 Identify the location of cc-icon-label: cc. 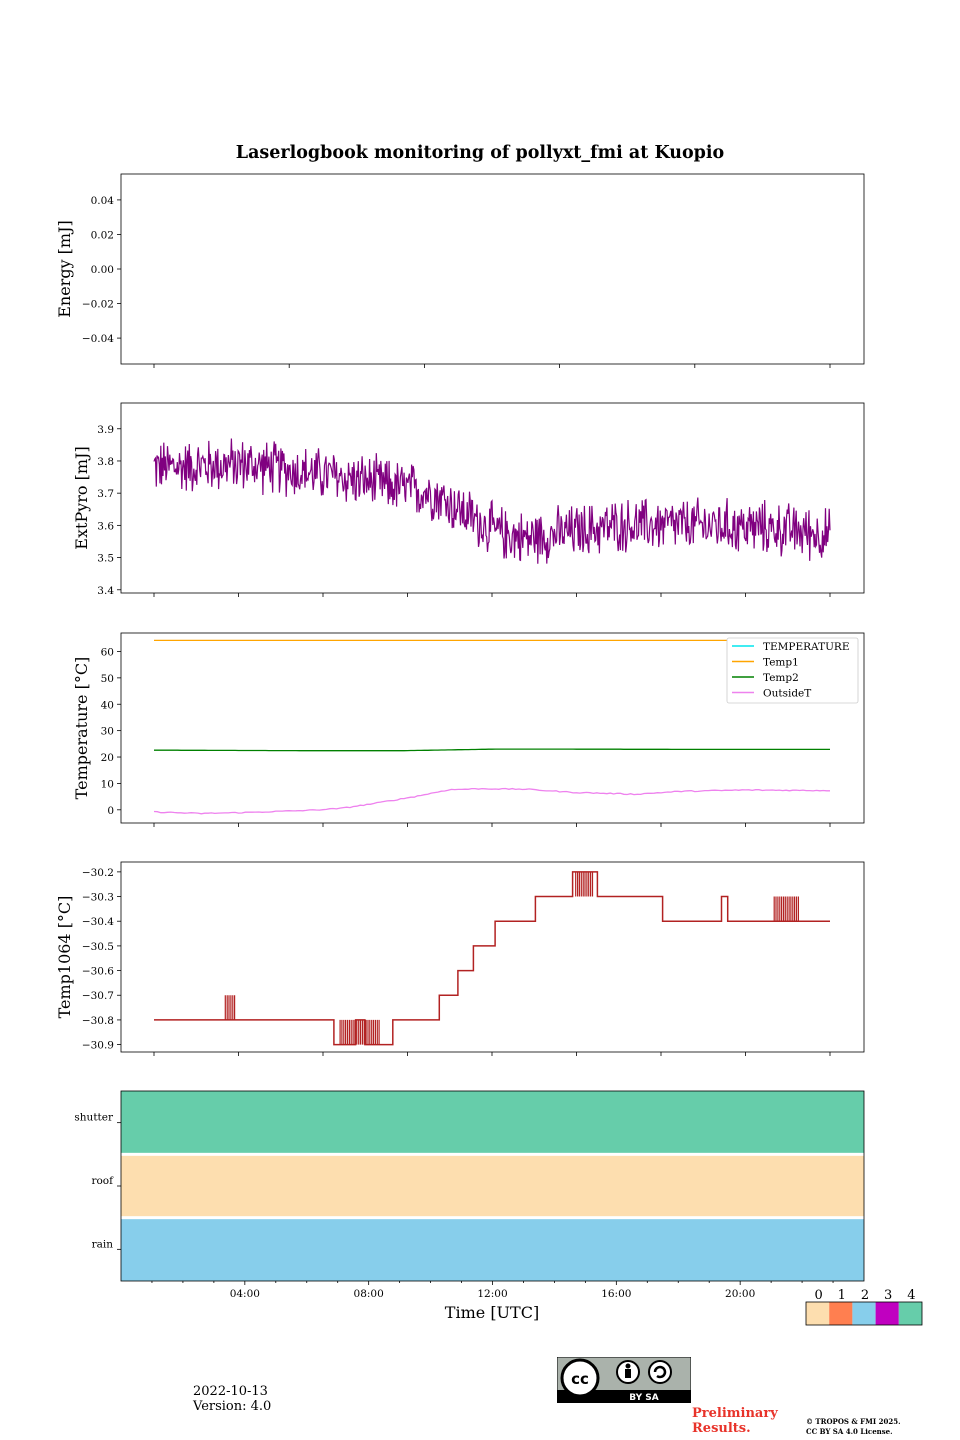
(580, 1379).